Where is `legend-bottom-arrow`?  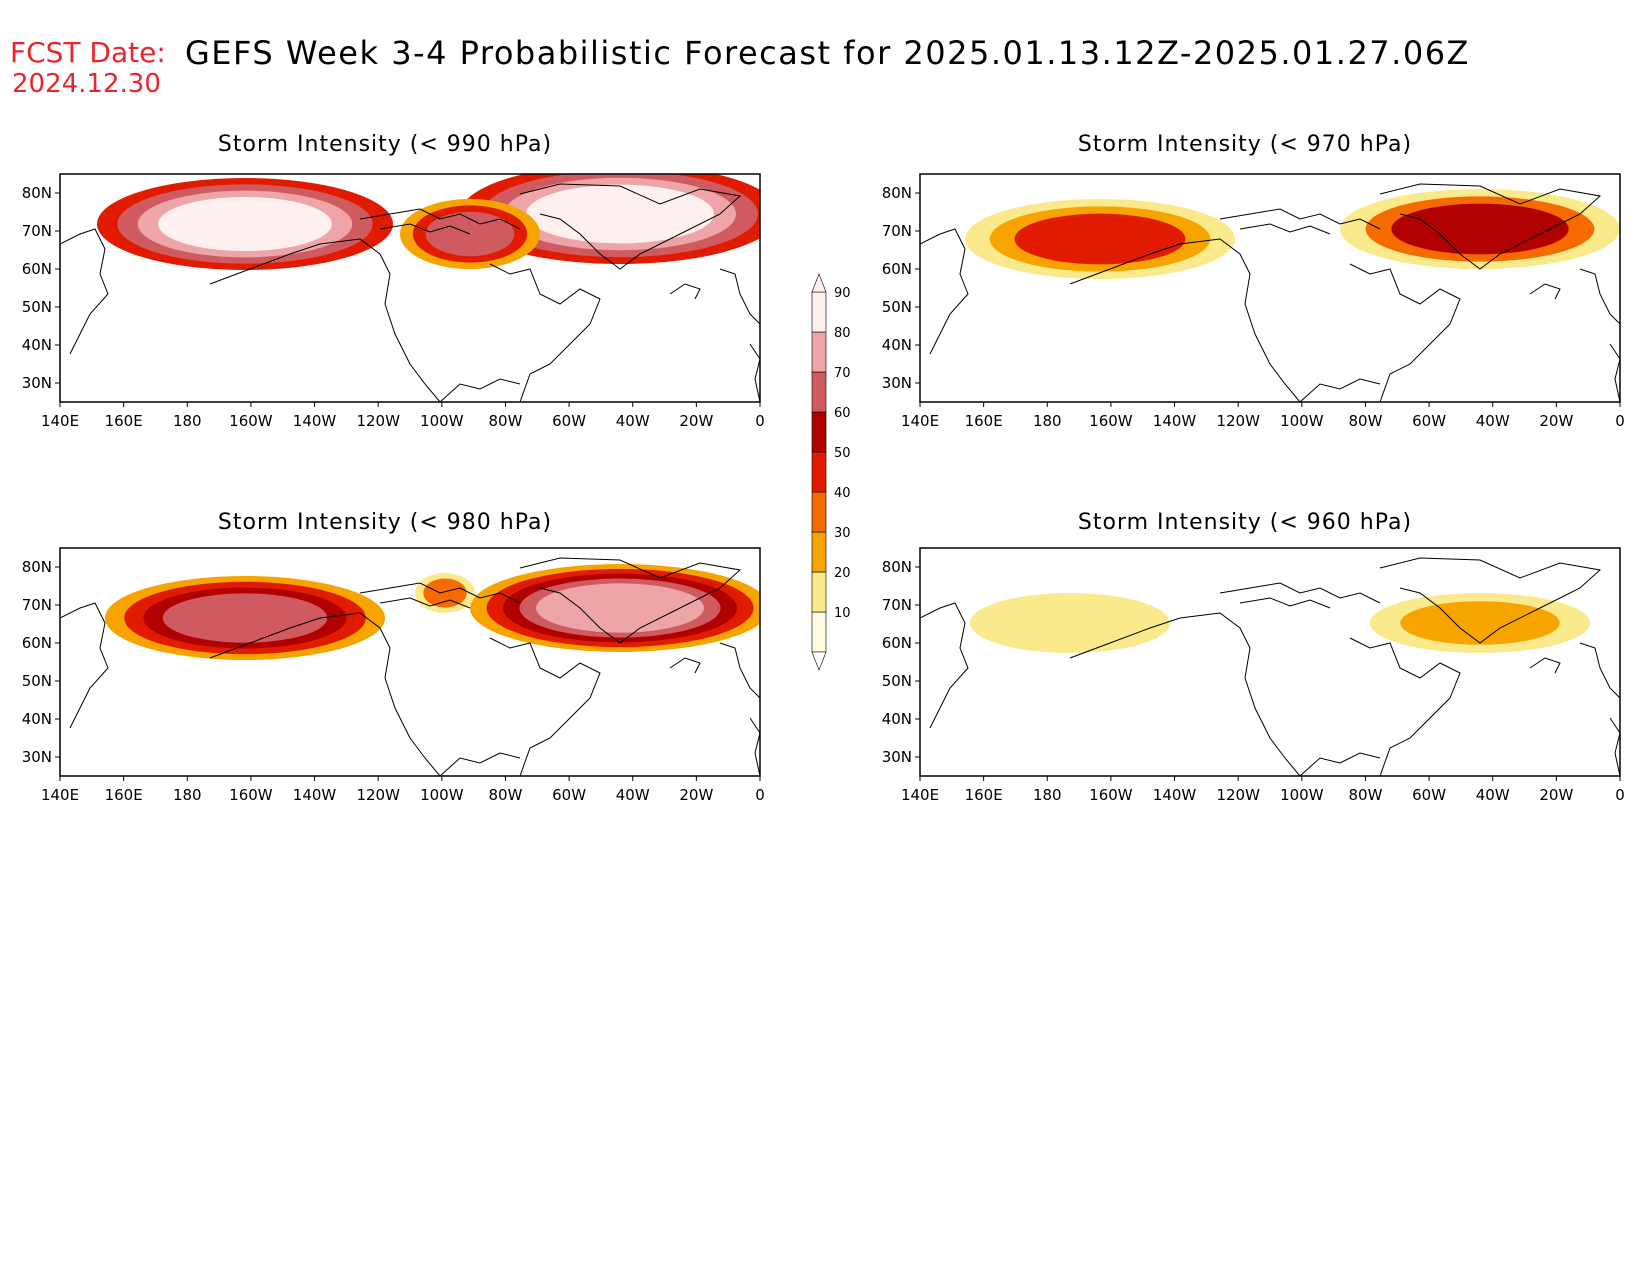 legend-bottom-arrow is located at coordinates (819, 661).